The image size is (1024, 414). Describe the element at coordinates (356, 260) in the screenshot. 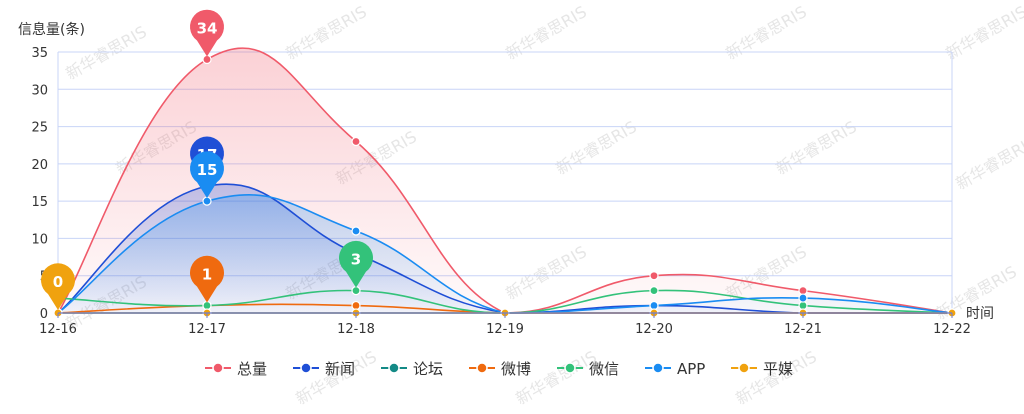

I see `marker-label: 3` at that location.